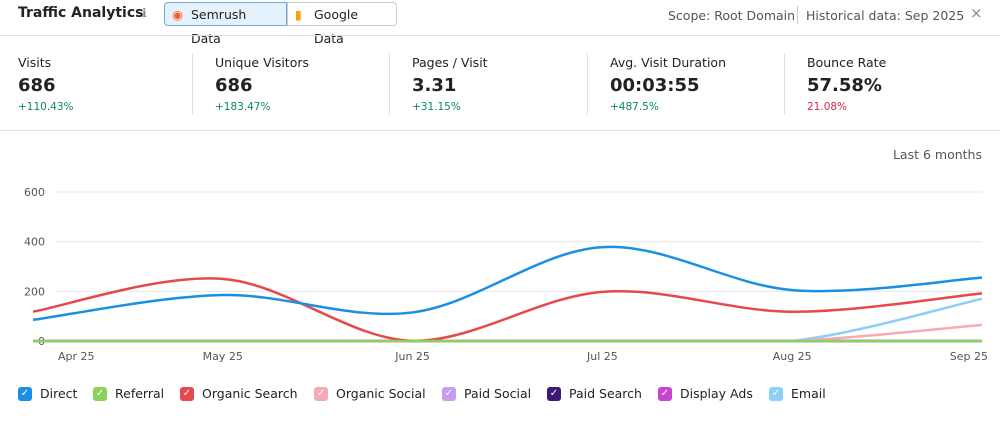 The width and height of the screenshot is (1000, 428). I want to click on title: Traffic Analytics, so click(81, 13).